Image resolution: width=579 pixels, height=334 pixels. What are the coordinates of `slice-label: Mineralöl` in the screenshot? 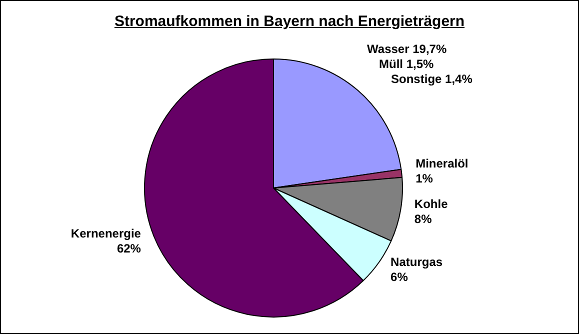 It's located at (442, 163).